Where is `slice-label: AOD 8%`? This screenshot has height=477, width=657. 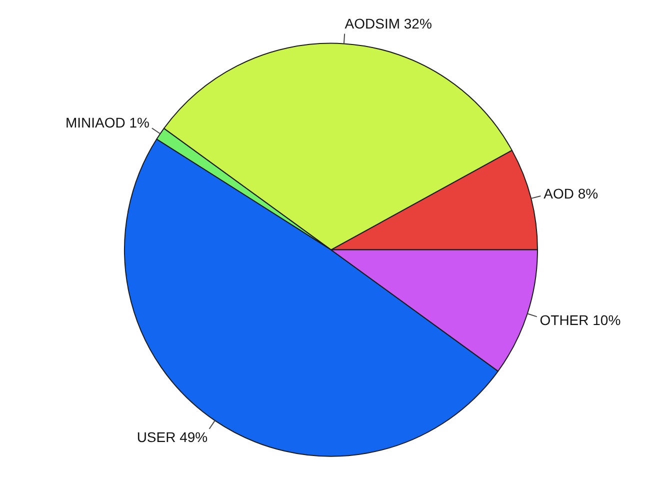
slice-label: AOD 8% is located at coordinates (571, 193).